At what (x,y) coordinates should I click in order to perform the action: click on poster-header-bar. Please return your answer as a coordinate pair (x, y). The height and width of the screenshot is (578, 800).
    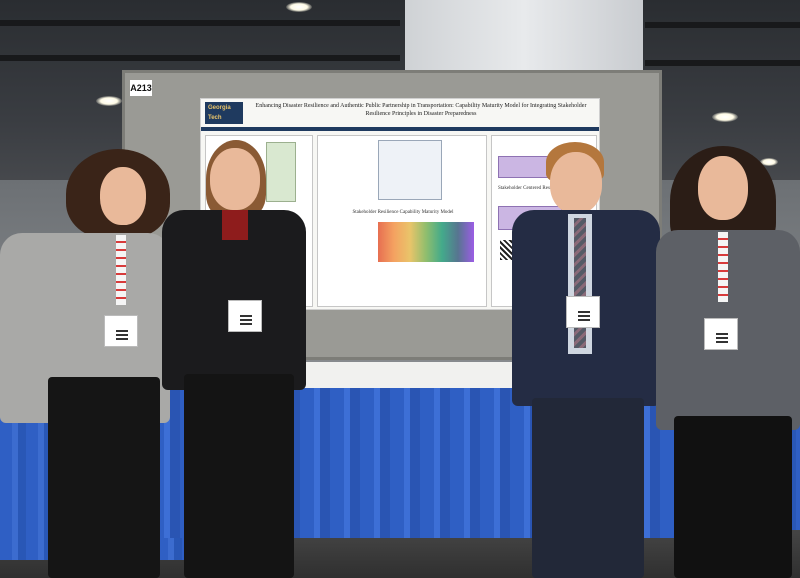
    Looking at the image, I should click on (400, 129).